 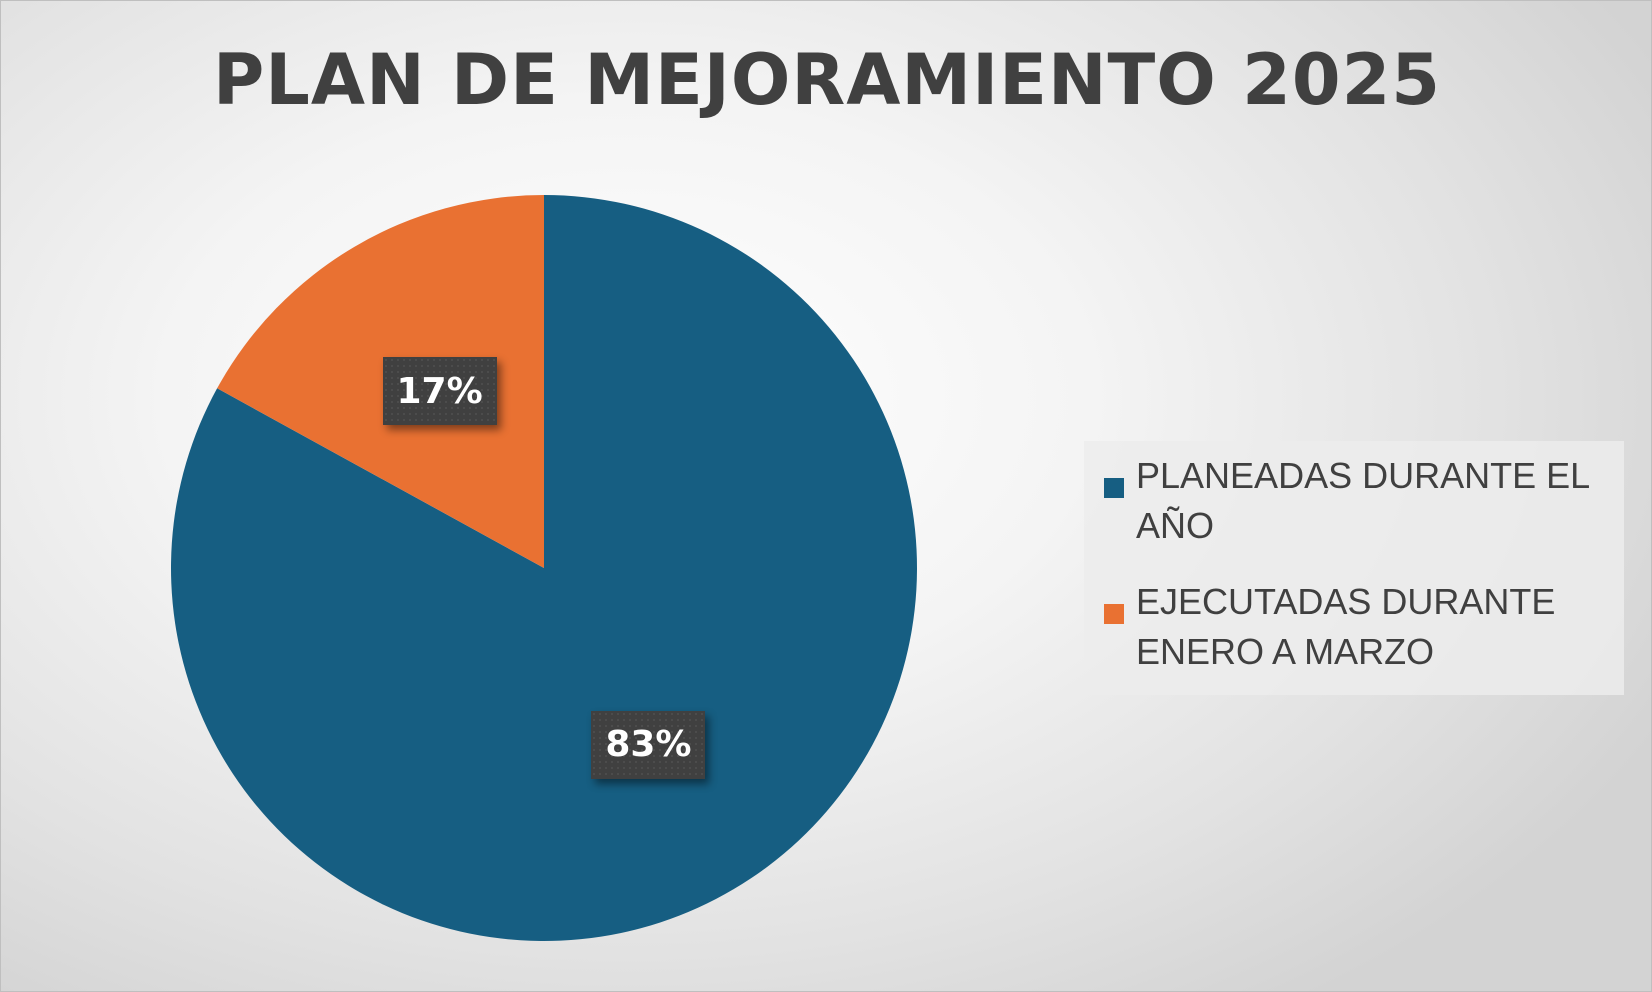 What do you see at coordinates (1346, 626) in the screenshot?
I see `legend-label-ejecutadas: EJECUTADAS DURANTE ENERO A MARZO` at bounding box center [1346, 626].